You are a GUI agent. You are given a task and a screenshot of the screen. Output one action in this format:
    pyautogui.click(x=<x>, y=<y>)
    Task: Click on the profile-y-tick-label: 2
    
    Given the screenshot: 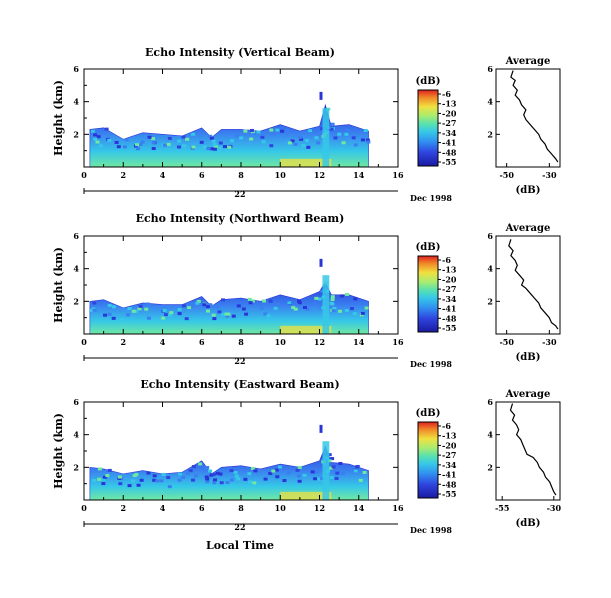 What is the action you would take?
    pyautogui.click(x=490, y=134)
    